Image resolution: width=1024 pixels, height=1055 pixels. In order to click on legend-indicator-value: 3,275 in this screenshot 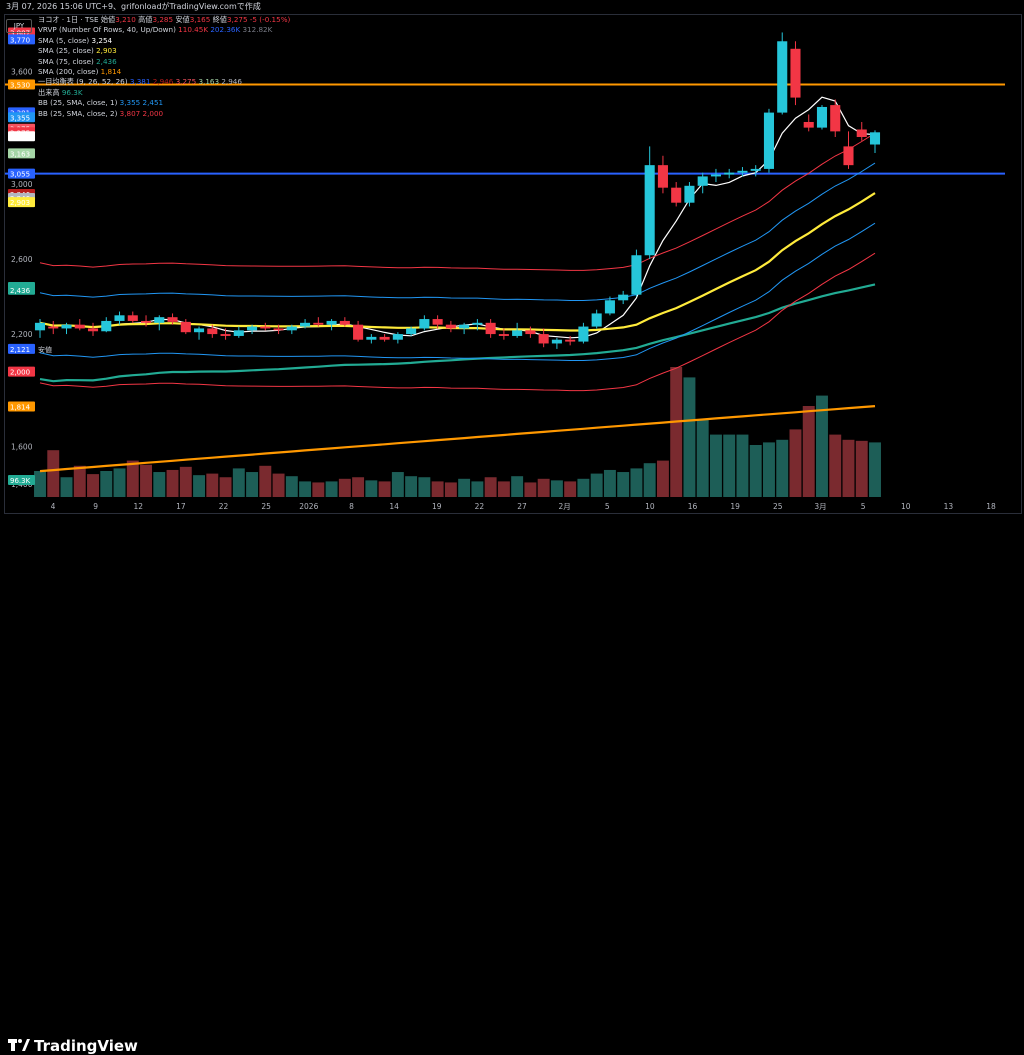, I will do `click(187, 82)`.